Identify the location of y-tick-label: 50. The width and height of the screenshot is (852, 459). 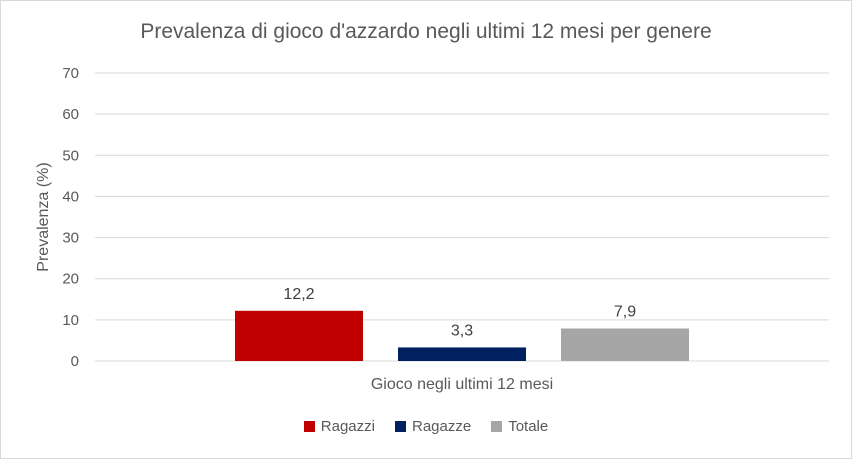
(70, 155).